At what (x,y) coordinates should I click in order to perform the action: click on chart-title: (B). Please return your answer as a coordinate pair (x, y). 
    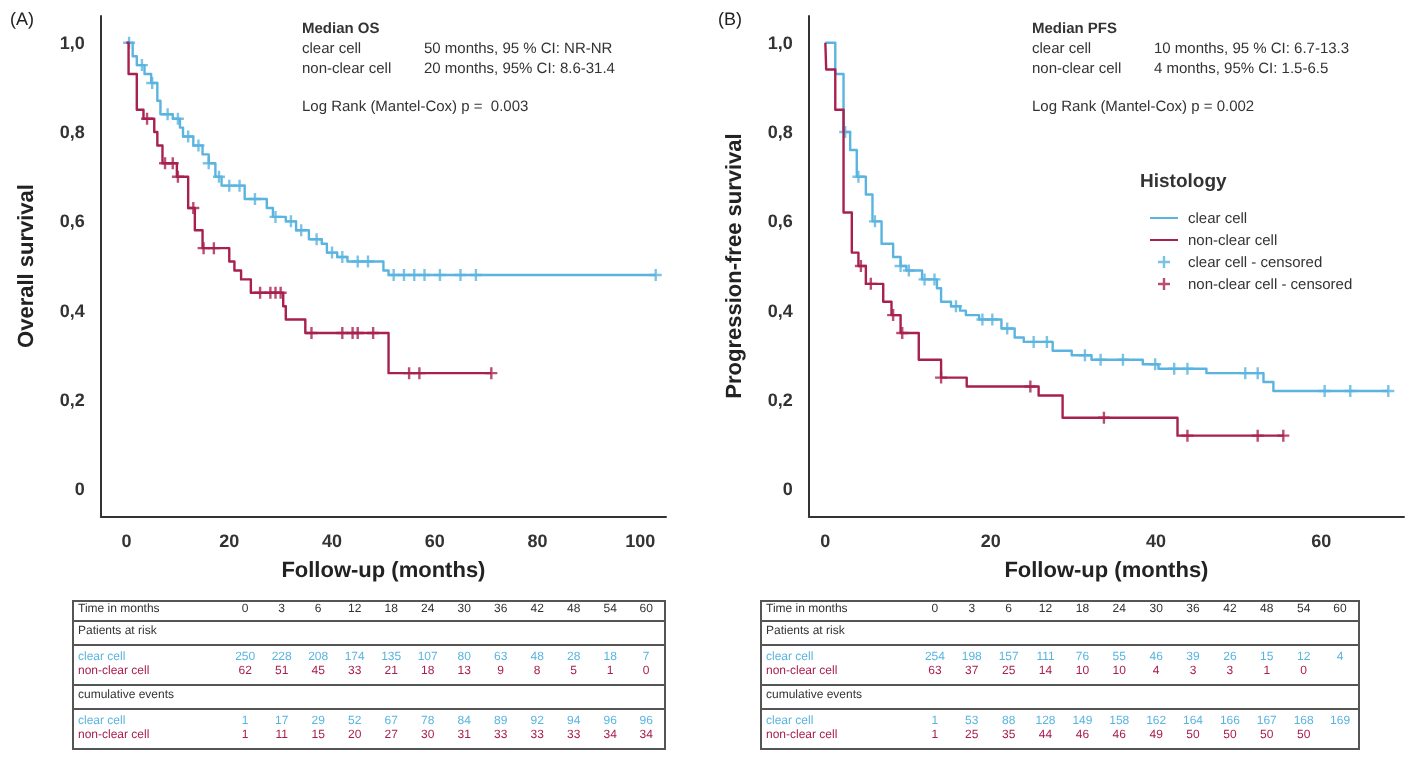
    Looking at the image, I should click on (730, 19).